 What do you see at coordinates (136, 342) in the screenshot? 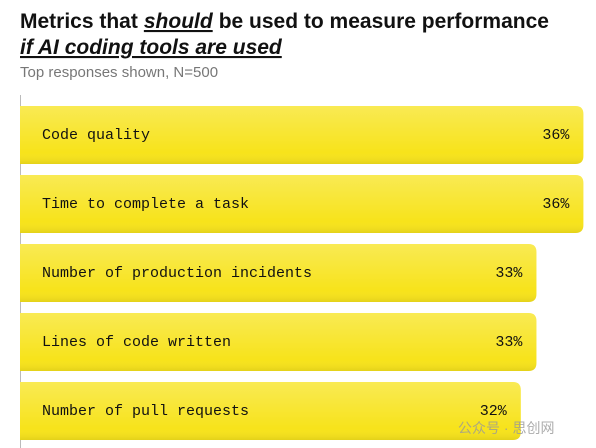
I see `category-label: Lines of code written` at bounding box center [136, 342].